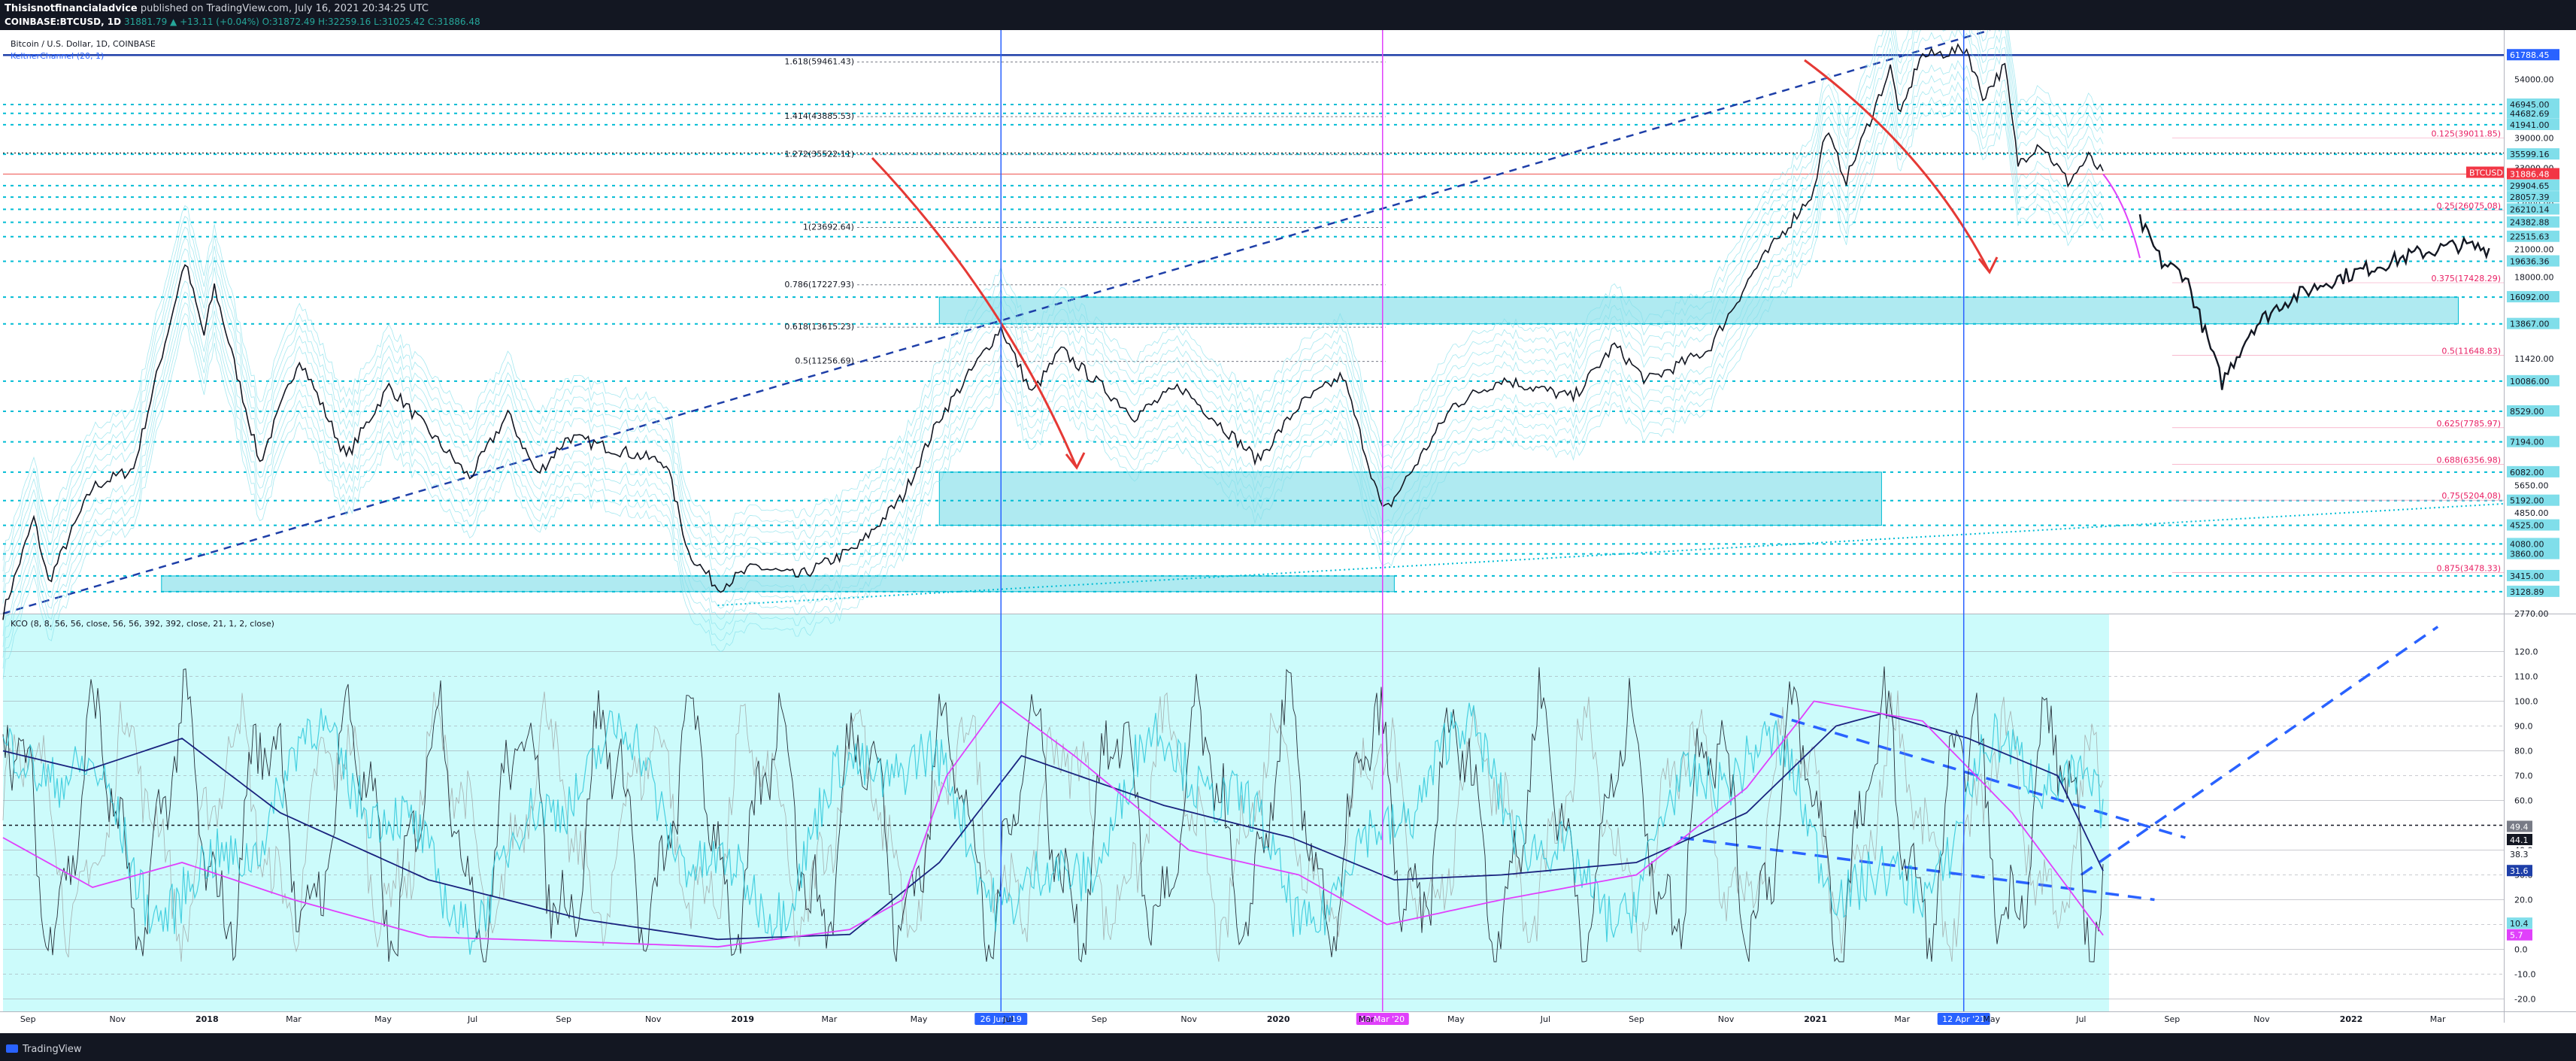  What do you see at coordinates (2521, 950) in the screenshot?
I see `oscillator-axis-tick: 0.0` at bounding box center [2521, 950].